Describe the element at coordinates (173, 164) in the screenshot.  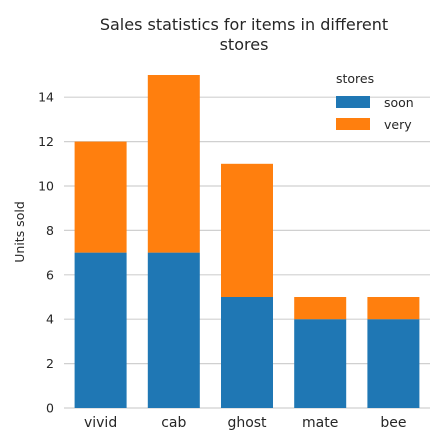
I see `bar-cab-very` at that location.